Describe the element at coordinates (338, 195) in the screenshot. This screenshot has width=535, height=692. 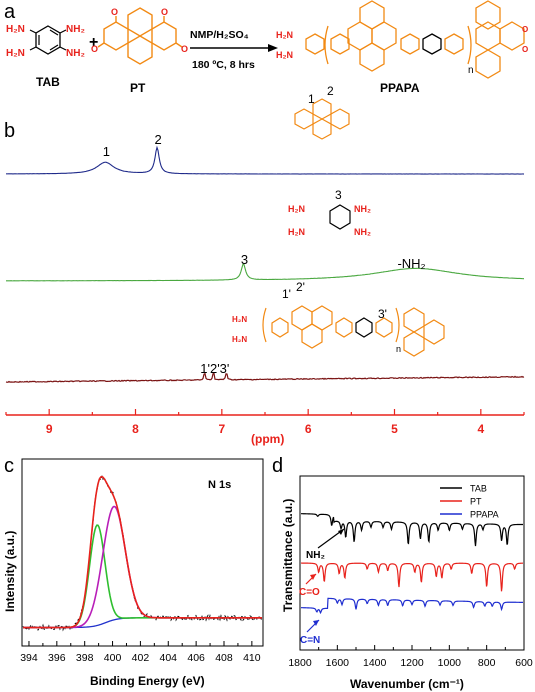
I see `tab-structure-label-3: 3` at that location.